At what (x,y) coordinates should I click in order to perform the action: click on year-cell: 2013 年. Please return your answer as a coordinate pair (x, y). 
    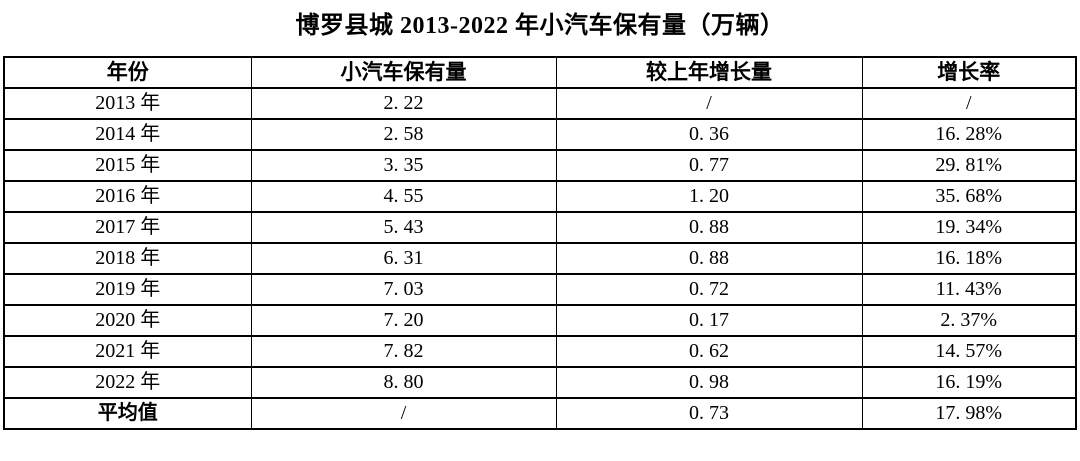
    Looking at the image, I should click on (127, 103).